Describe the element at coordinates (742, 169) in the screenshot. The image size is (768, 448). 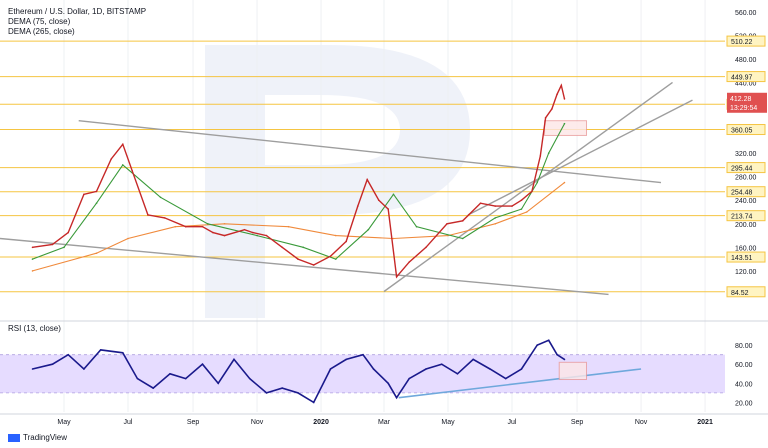
I see `level-label: 295.44` at that location.